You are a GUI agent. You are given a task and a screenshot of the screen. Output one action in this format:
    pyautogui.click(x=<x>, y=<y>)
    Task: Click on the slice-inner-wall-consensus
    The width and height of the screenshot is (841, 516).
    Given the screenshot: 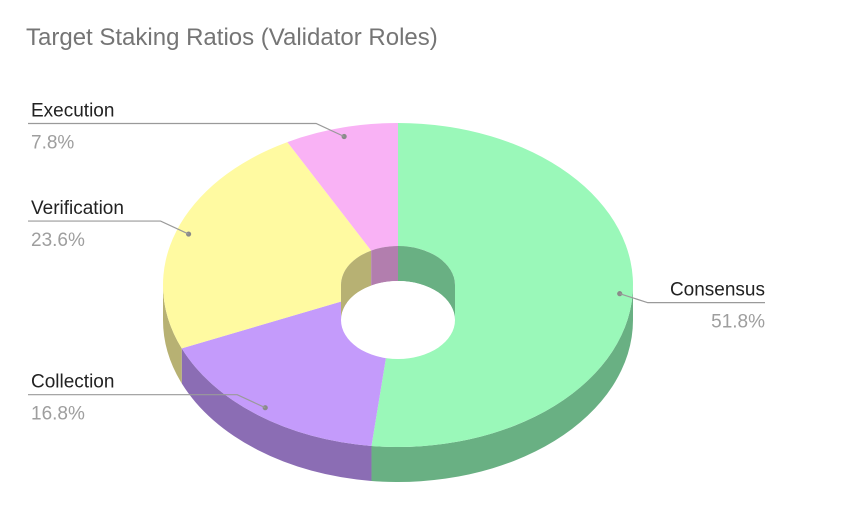 What is the action you would take?
    pyautogui.click(x=426, y=283)
    